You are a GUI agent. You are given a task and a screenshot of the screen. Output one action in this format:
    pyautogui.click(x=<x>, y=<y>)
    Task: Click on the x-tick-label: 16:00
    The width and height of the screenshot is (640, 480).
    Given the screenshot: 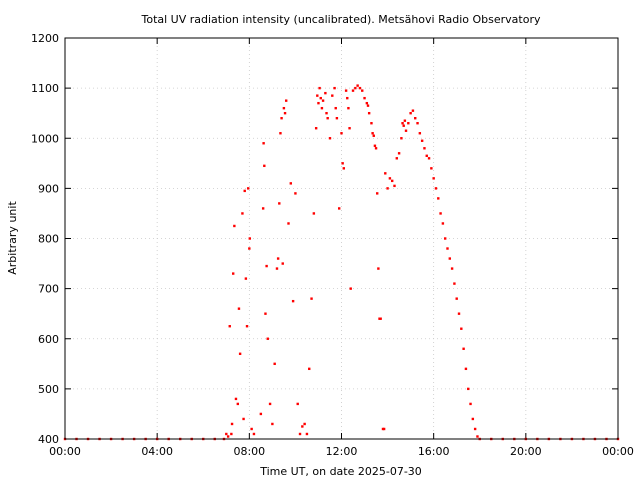 What is the action you would take?
    pyautogui.click(x=434, y=451)
    